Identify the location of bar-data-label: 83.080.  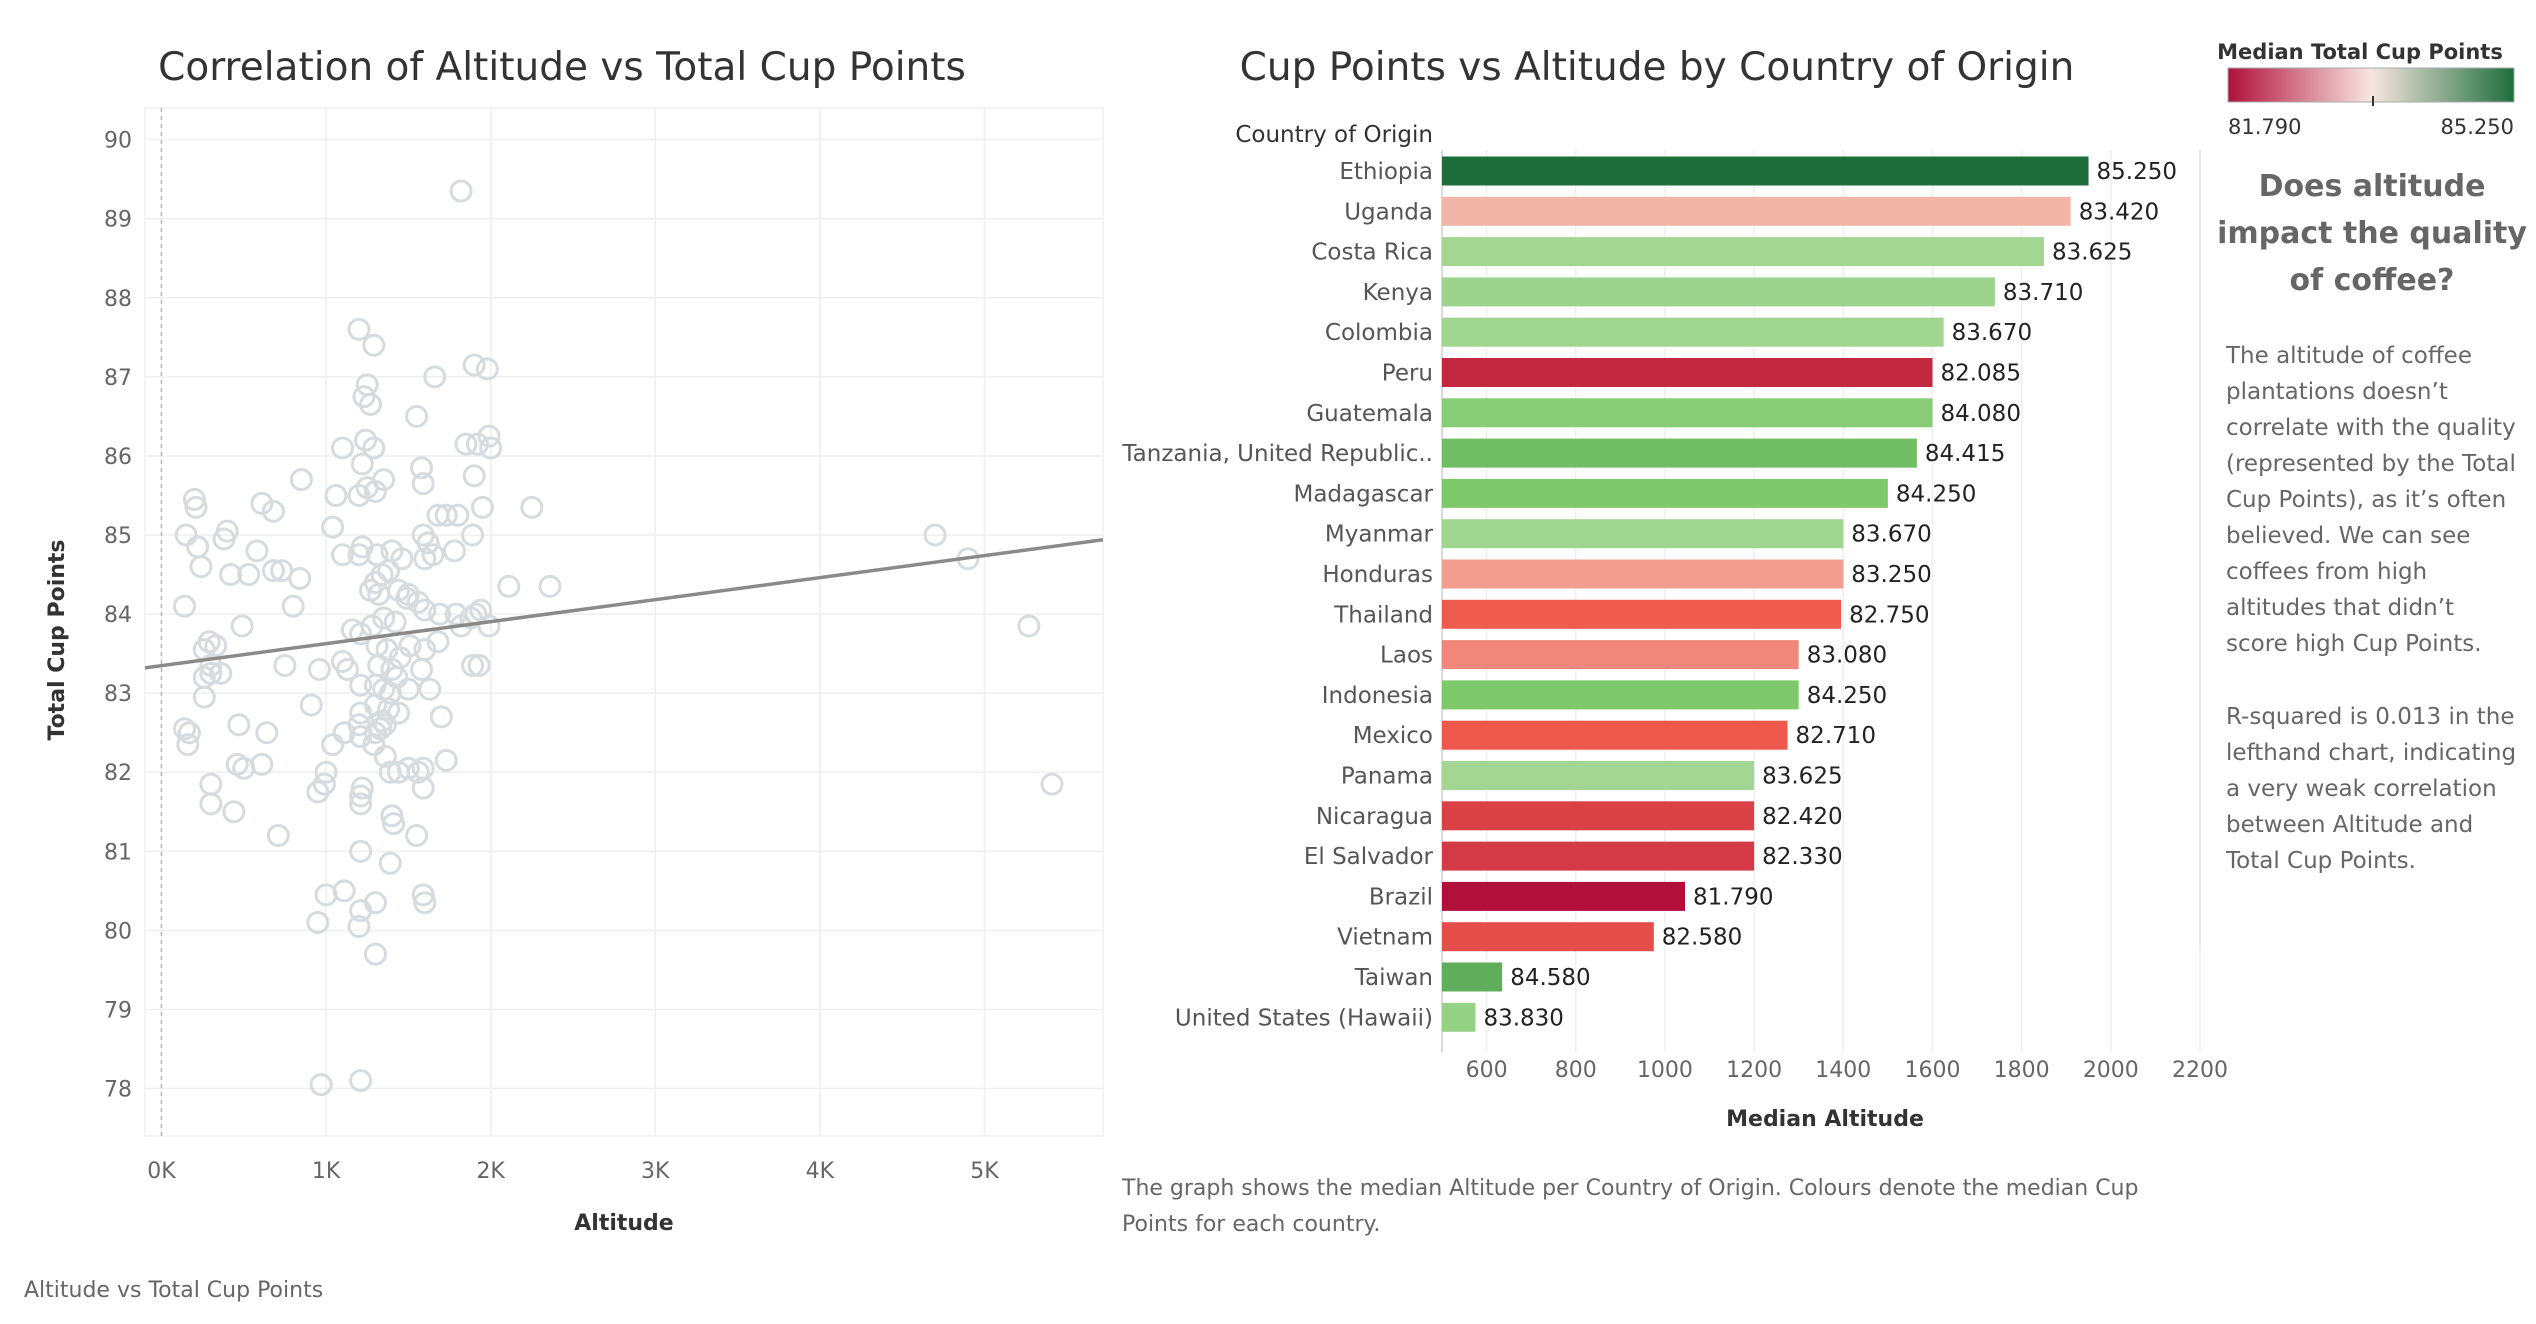
(1847, 656).